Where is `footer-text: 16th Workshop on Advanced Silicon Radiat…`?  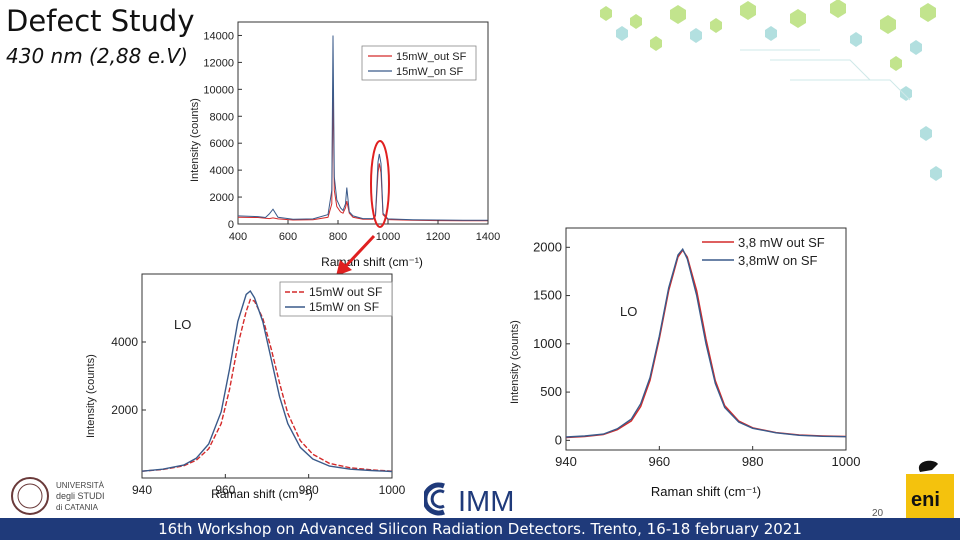
footer-text: 16th Workshop on Advanced Silicon Radiat… is located at coordinates (480, 529).